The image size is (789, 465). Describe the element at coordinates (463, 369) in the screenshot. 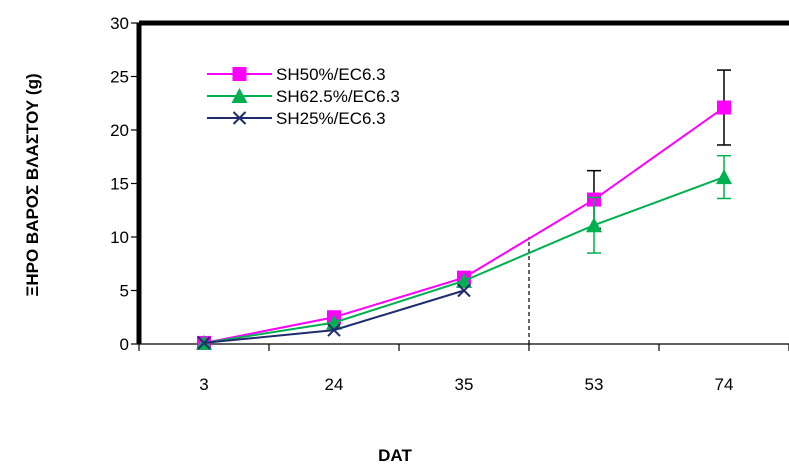

I see `x-axis-ticks: 3 24 35 53 74` at that location.